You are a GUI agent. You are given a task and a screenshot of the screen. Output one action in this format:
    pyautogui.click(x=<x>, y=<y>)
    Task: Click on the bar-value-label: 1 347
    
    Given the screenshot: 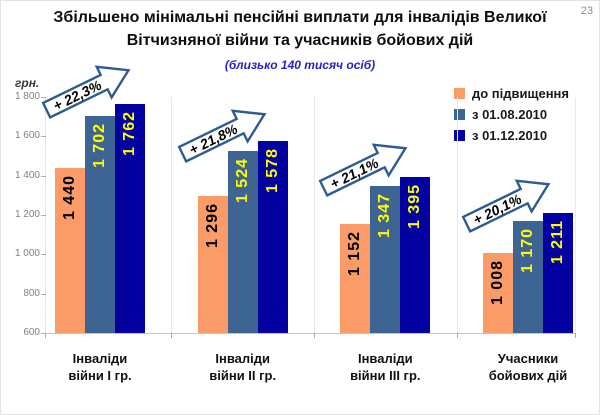 What is the action you would take?
    pyautogui.click(x=385, y=216)
    